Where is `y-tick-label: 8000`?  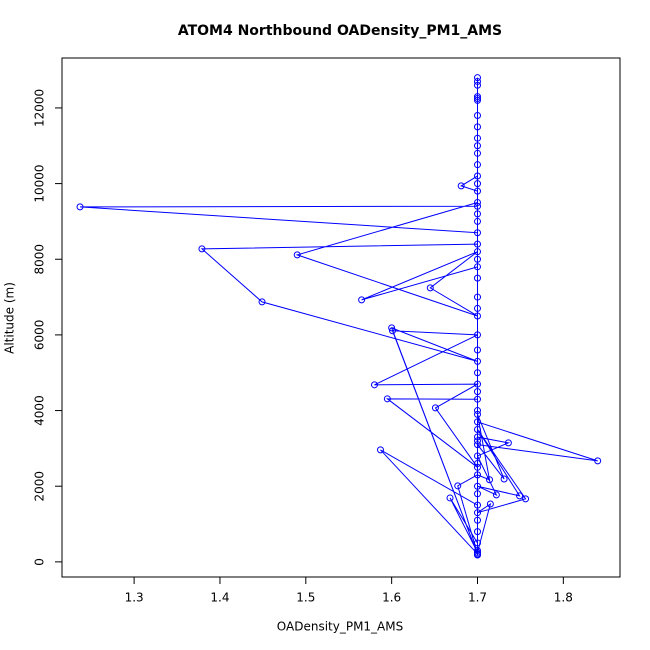
y-tick-label: 8000 is located at coordinates (40, 259).